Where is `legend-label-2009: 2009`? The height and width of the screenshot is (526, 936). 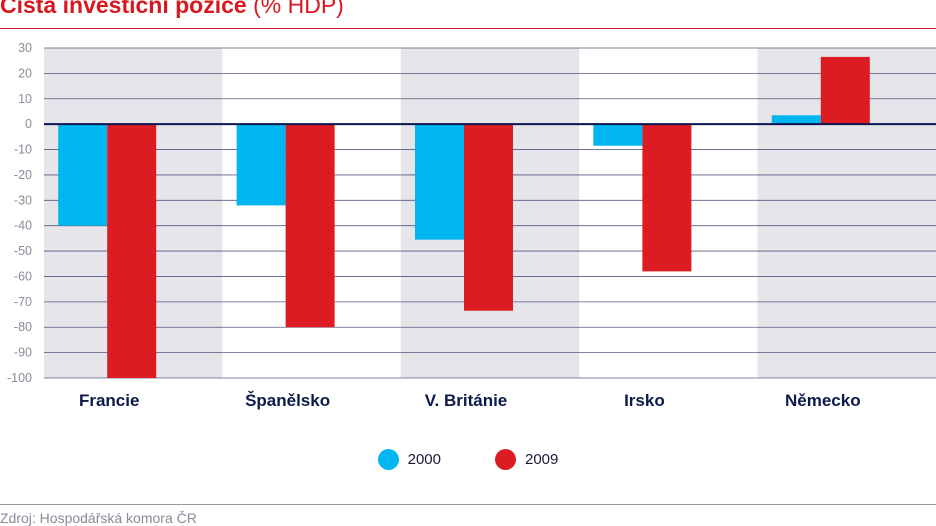
legend-label-2009: 2009 is located at coordinates (542, 459).